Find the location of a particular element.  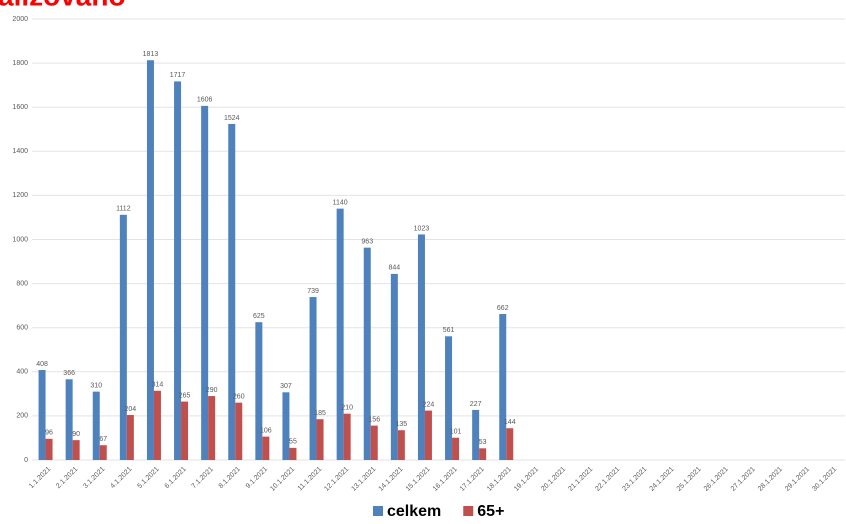

data-label: 265 is located at coordinates (185, 395).